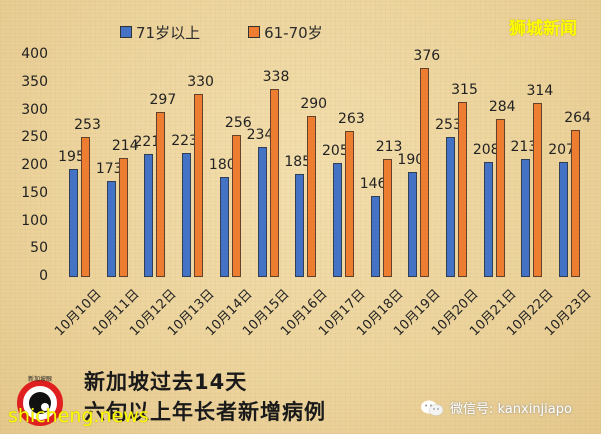 Image resolution: width=601 pixels, height=434 pixels. Describe the element at coordinates (43, 276) in the screenshot. I see `y-tick-label: 0` at that location.